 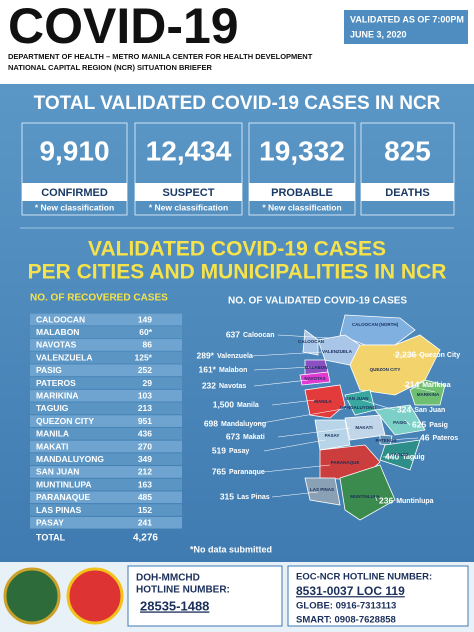 What do you see at coordinates (363, 427) in the screenshot?
I see `region-label: MAKATI` at bounding box center [363, 427].